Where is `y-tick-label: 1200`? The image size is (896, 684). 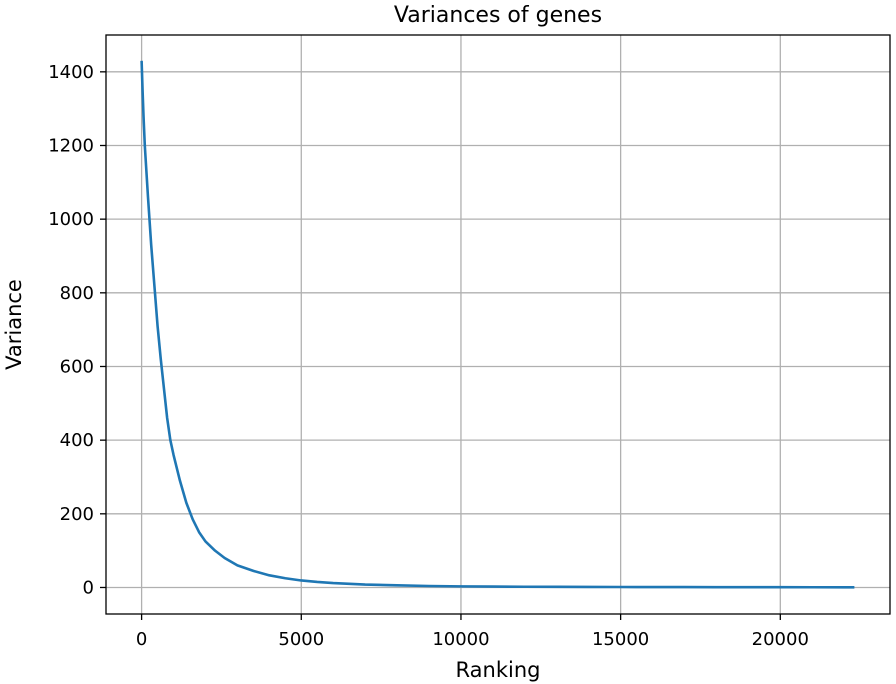
y-tick-label: 1200 is located at coordinates (71, 145).